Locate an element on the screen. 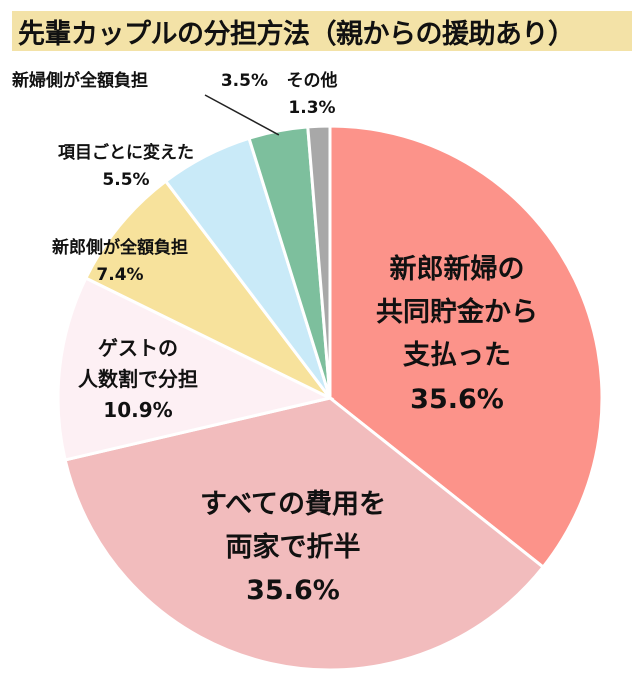 The width and height of the screenshot is (640, 680). chart-title-banner: 先輩カップルの分担方法（親からの援助あり） is located at coordinates (322, 31).